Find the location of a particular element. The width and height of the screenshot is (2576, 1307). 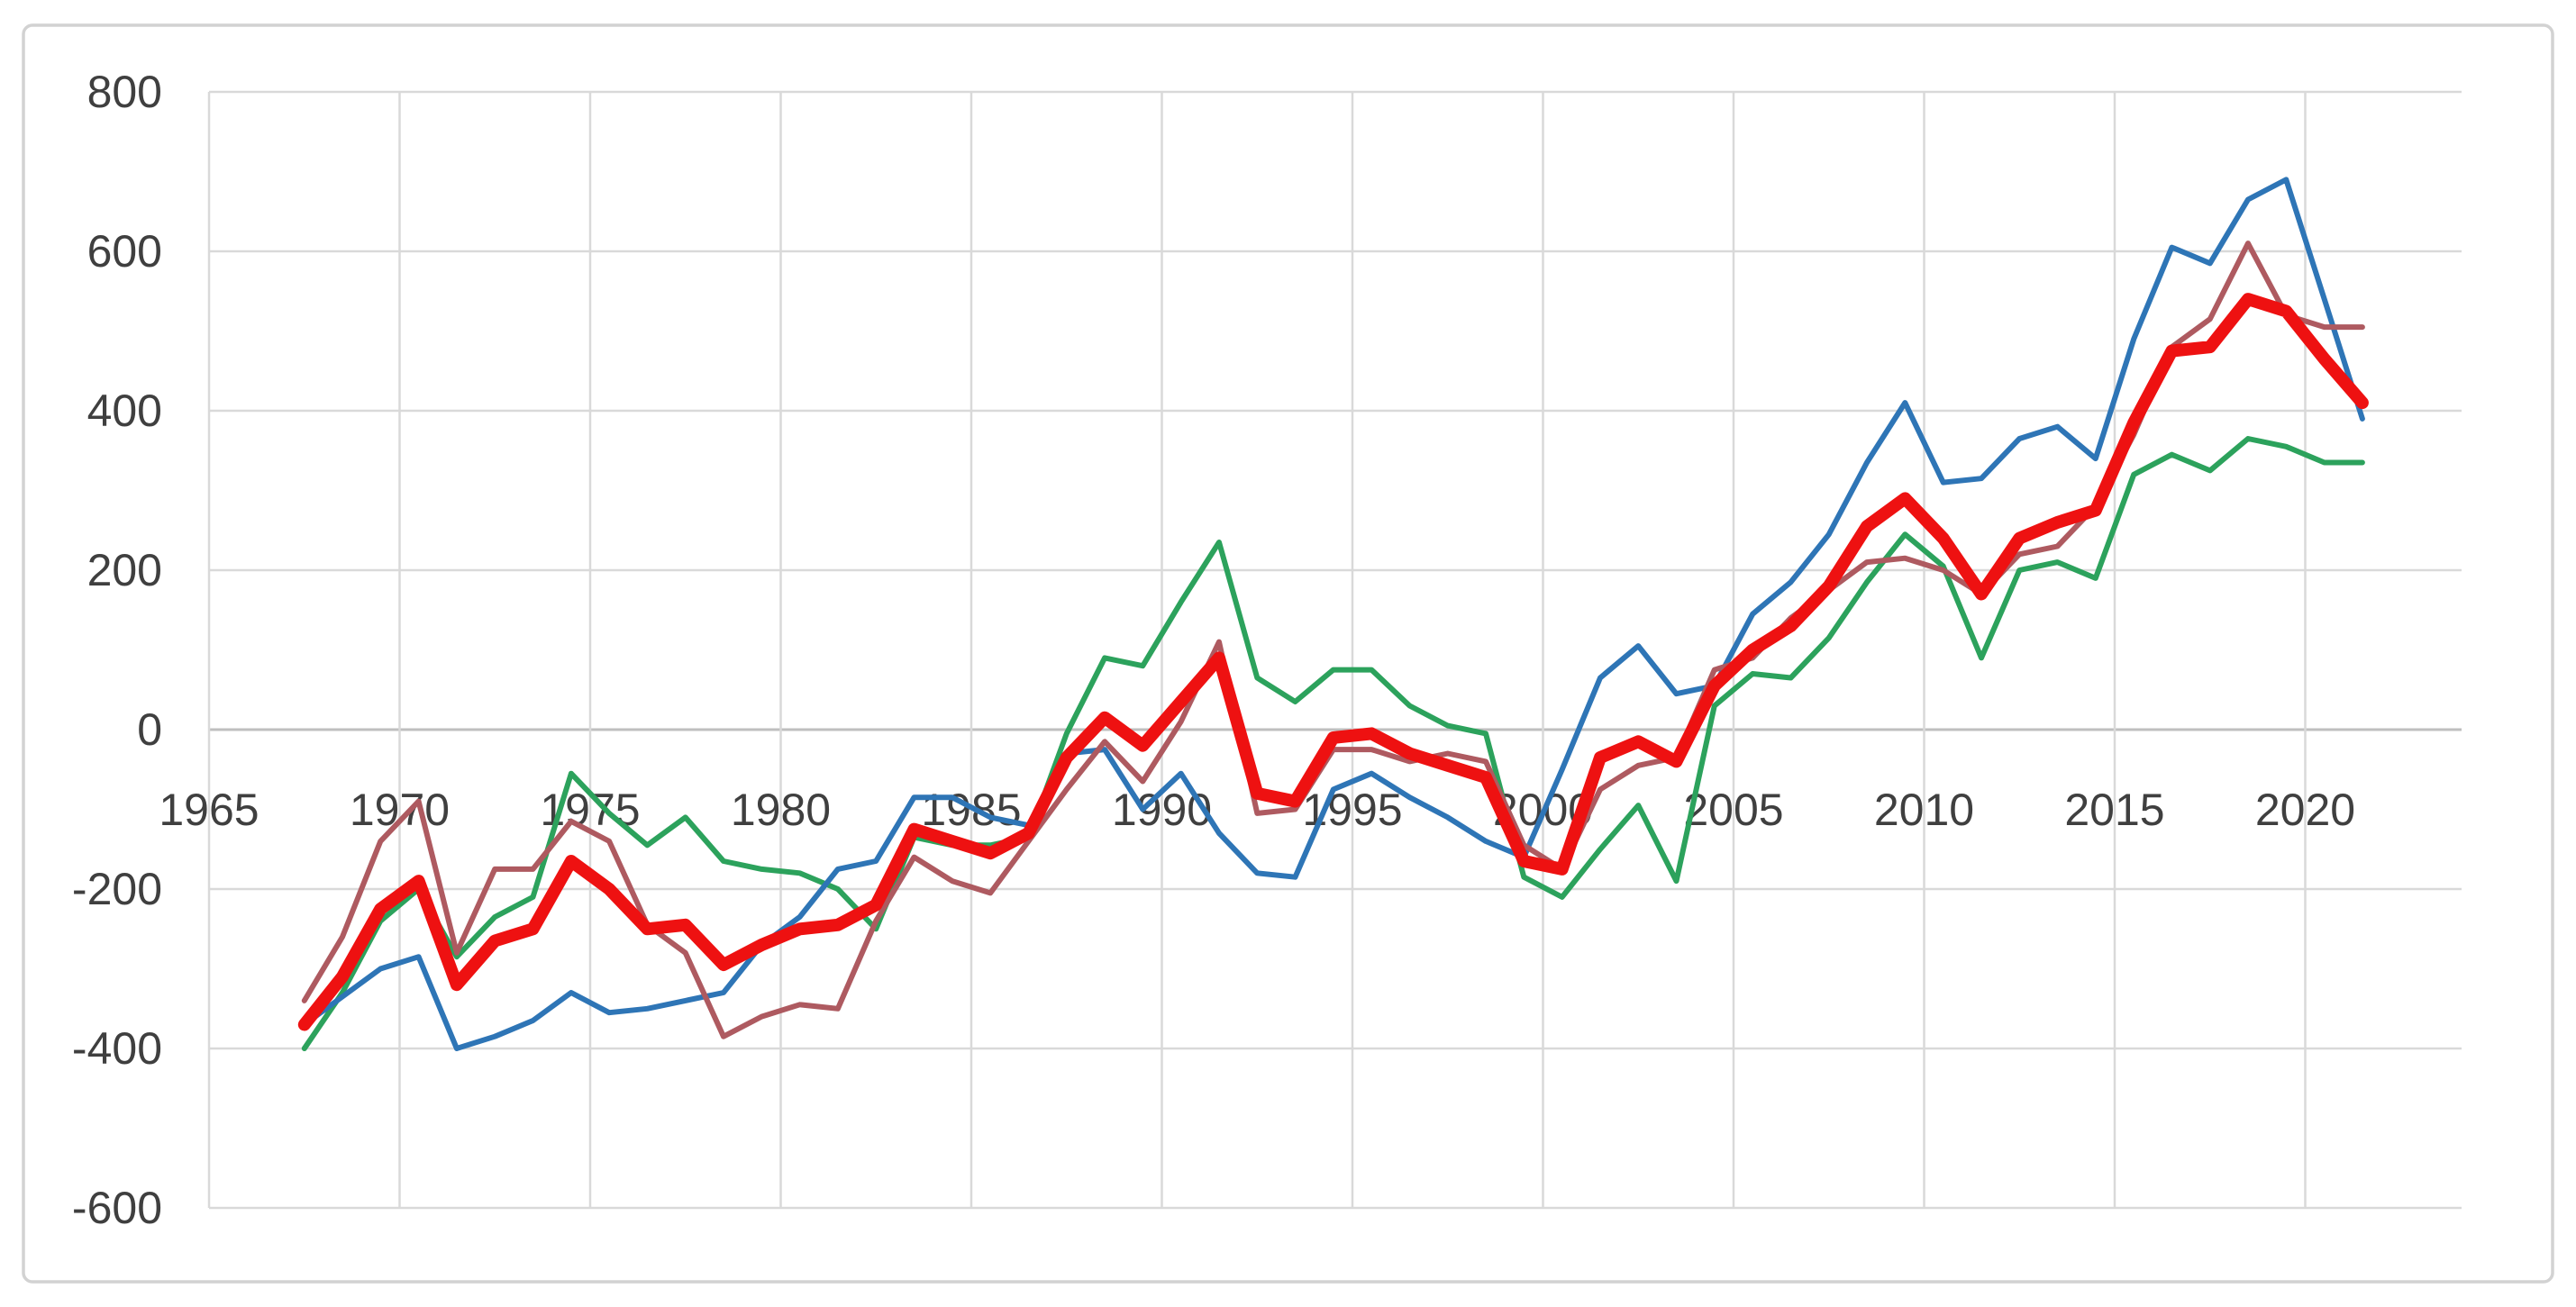

x-axis-label-1980: 1980 is located at coordinates (781, 810).